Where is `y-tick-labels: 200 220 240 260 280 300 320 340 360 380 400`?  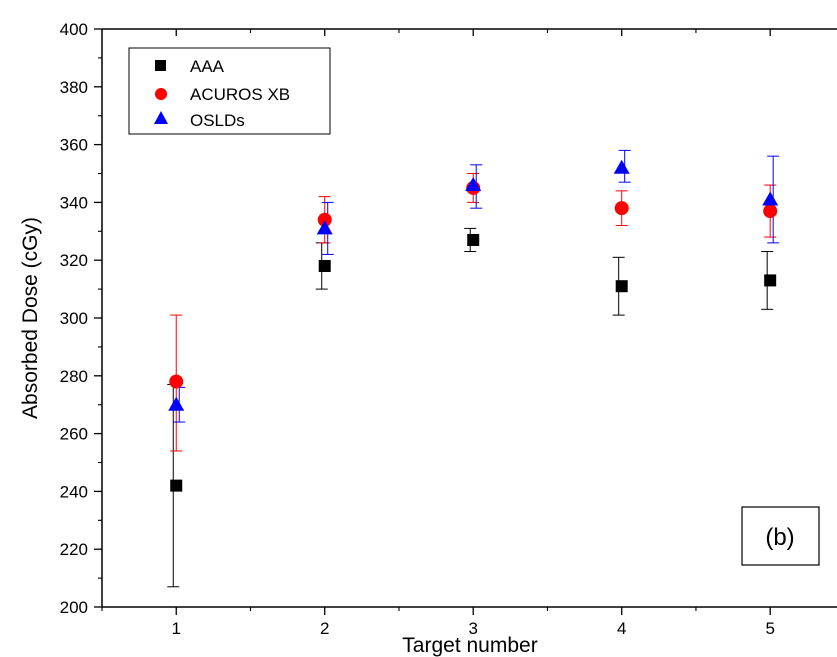
y-tick-labels: 200 220 240 260 280 300 320 340 360 380 400 is located at coordinates (74, 318).